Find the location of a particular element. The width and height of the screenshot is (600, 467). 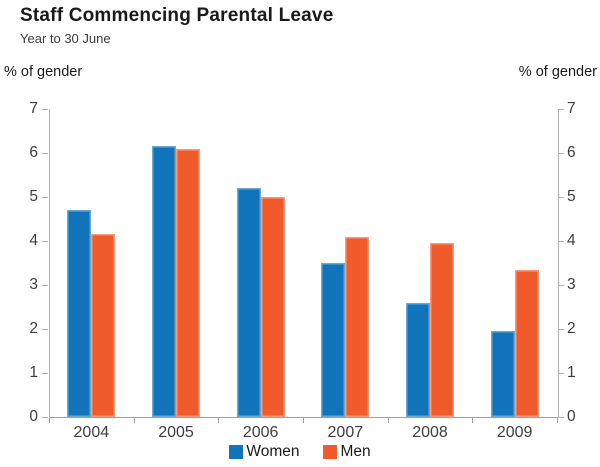

chart-legend: Women Men is located at coordinates (300, 452).